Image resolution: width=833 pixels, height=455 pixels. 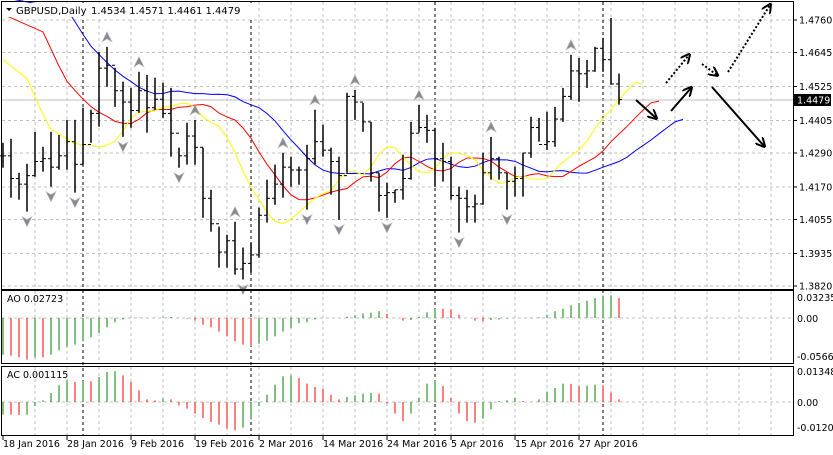 What do you see at coordinates (397, 401) in the screenshot?
I see `ac-pane-frame` at bounding box center [397, 401].